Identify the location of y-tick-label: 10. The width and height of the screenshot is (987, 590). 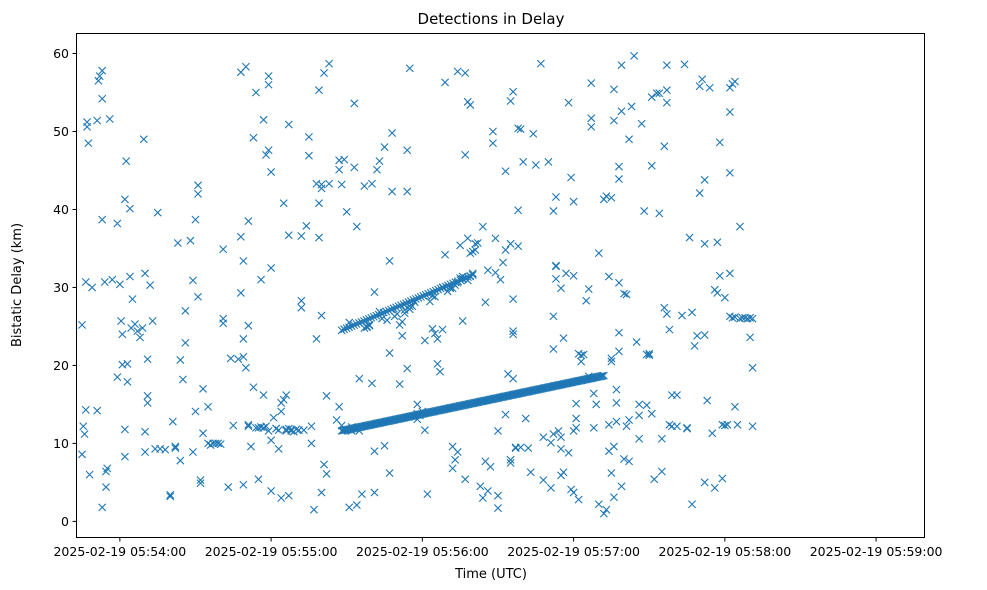
(61, 443).